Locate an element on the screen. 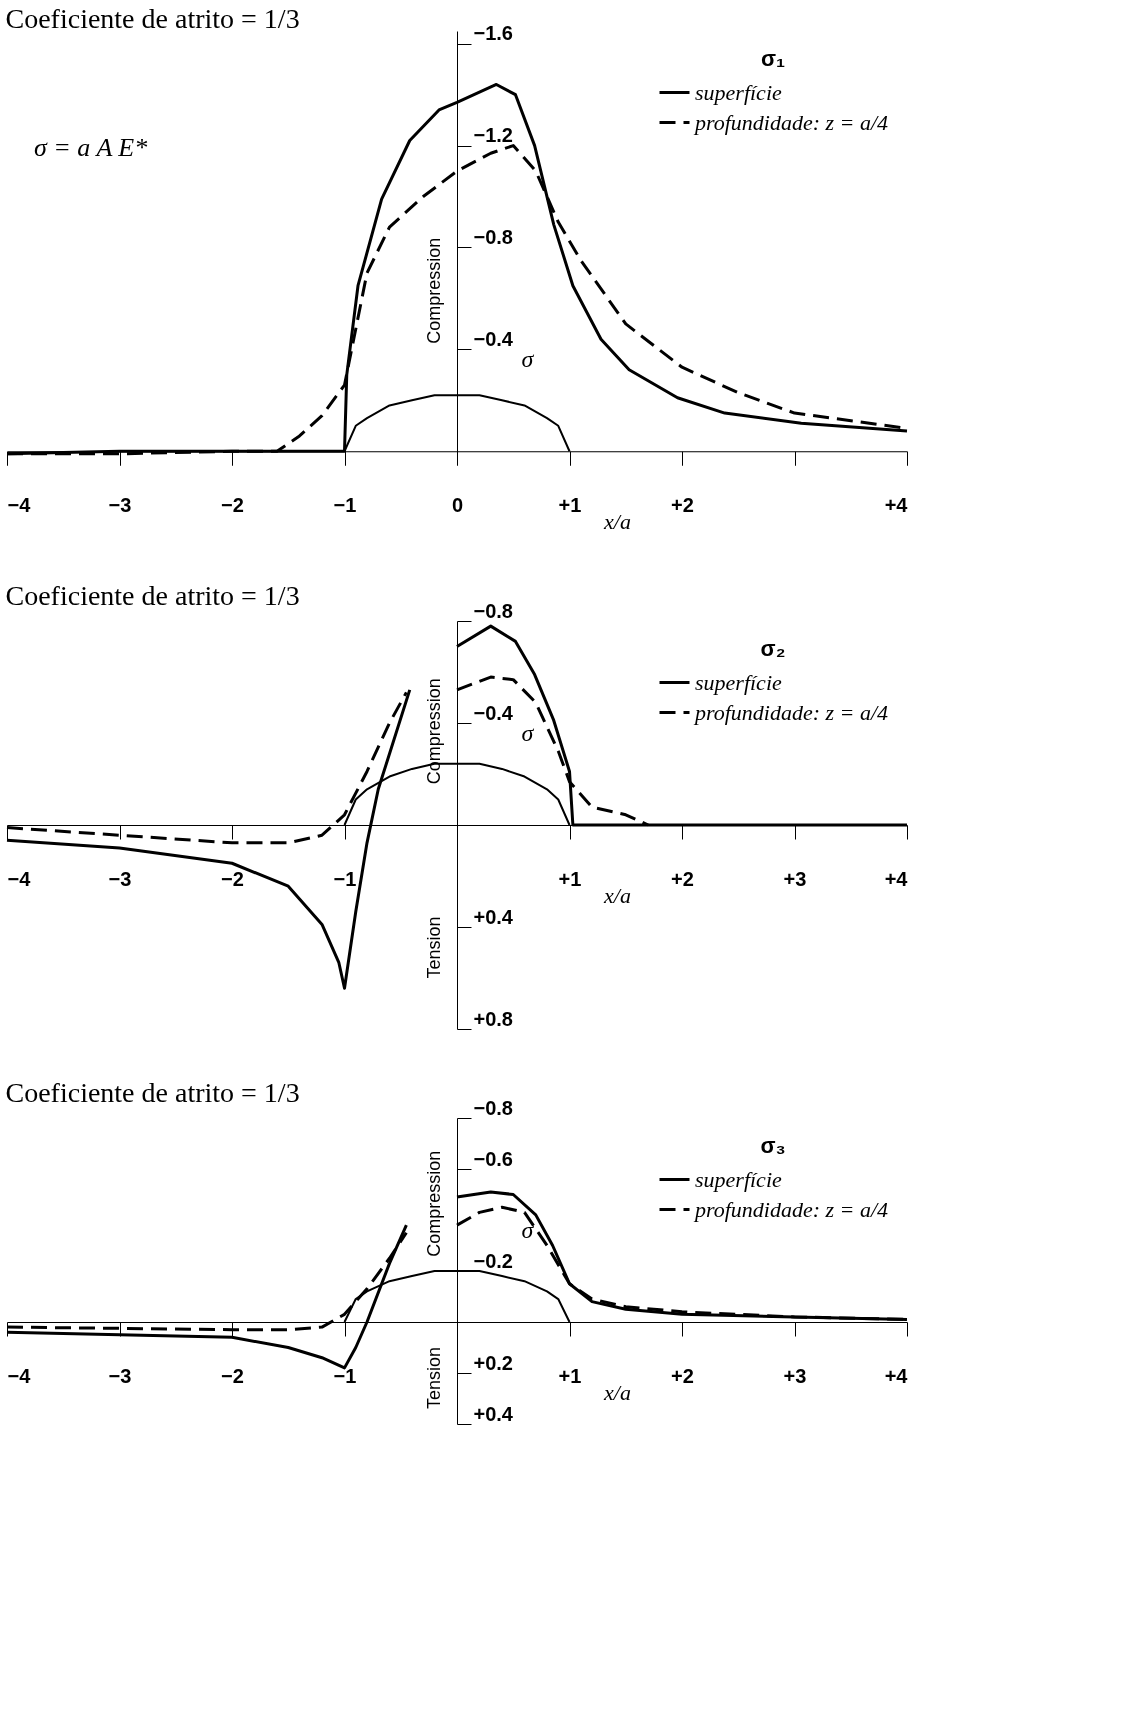  y-tick-label: −0.6 is located at coordinates (493, 1158).